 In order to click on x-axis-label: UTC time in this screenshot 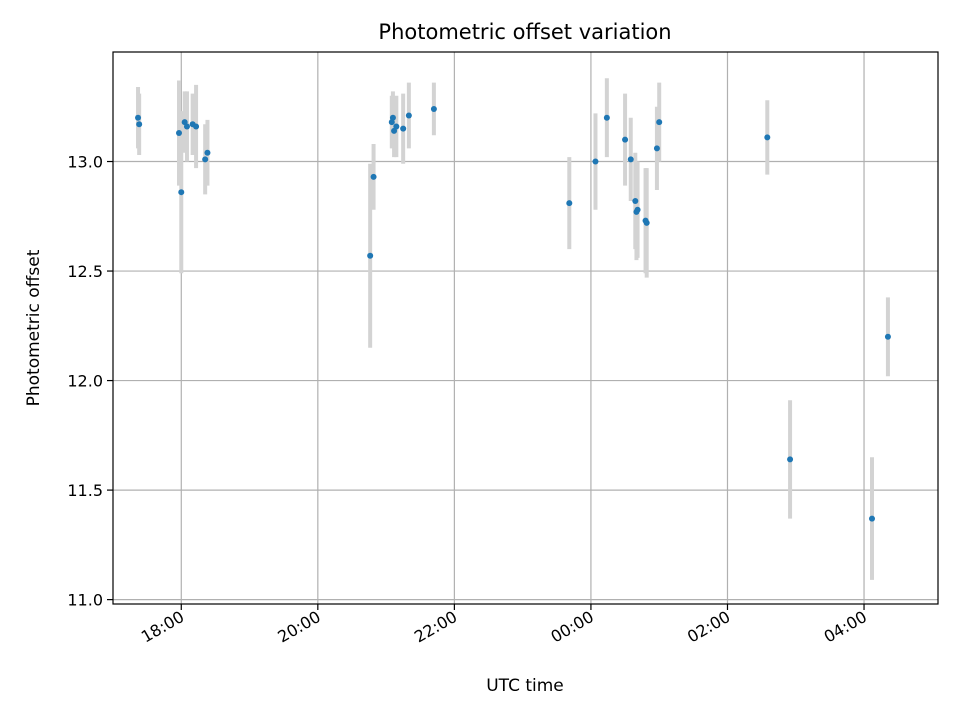, I will do `click(525, 686)`.